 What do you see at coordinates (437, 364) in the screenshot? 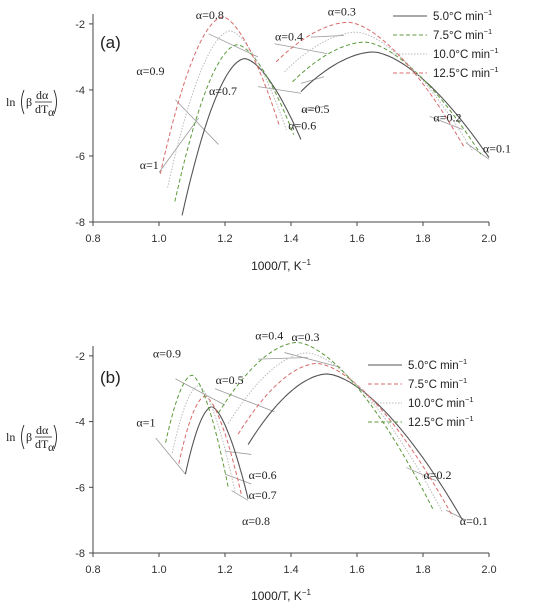
I see `legend-entry: 5.0°C min−1` at bounding box center [437, 364].